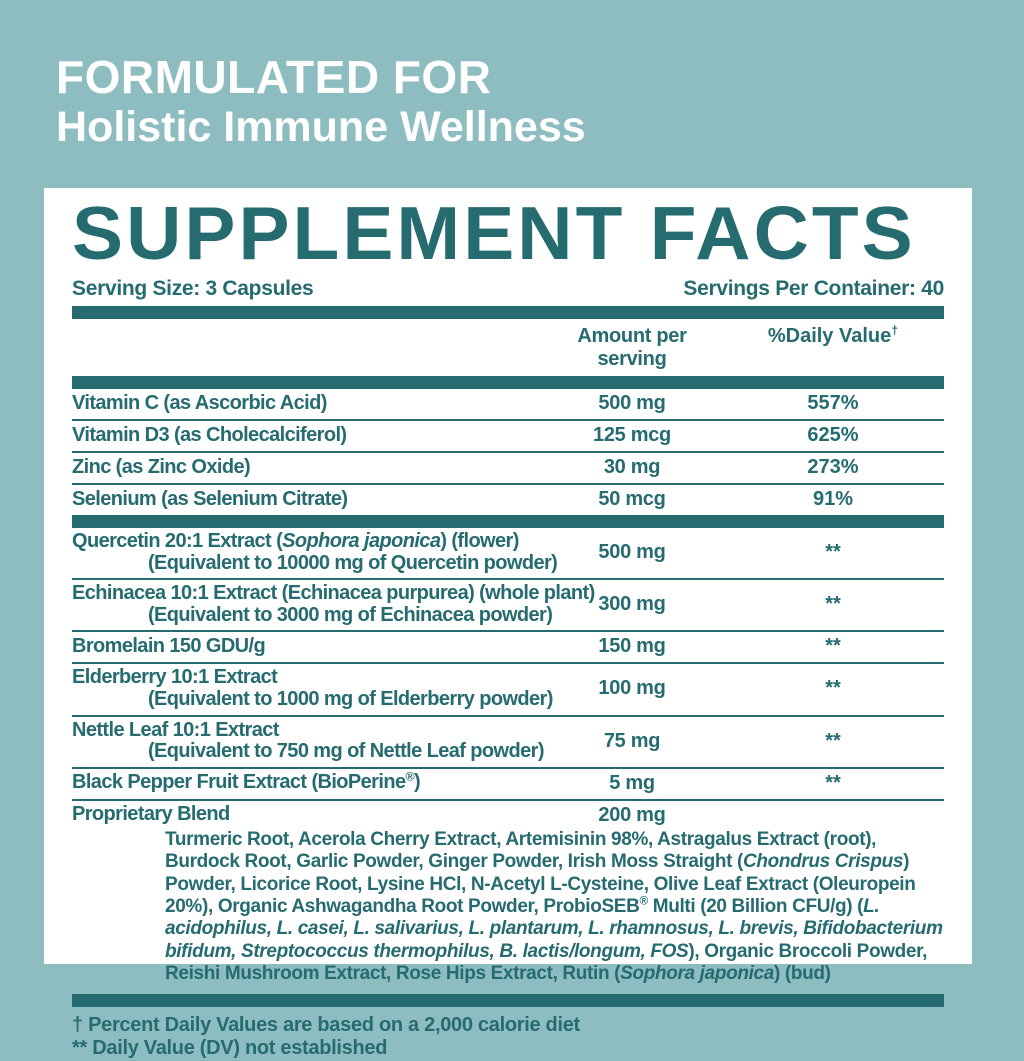  I want to click on amount-cell: 30 mg, so click(632, 467).